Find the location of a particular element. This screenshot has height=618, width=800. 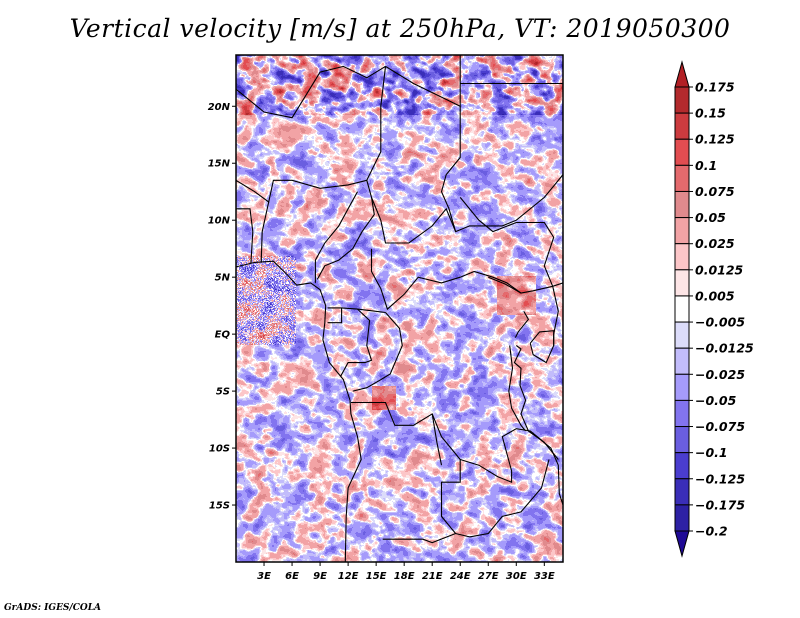

colorbar-label: 0.005 is located at coordinates (715, 295).